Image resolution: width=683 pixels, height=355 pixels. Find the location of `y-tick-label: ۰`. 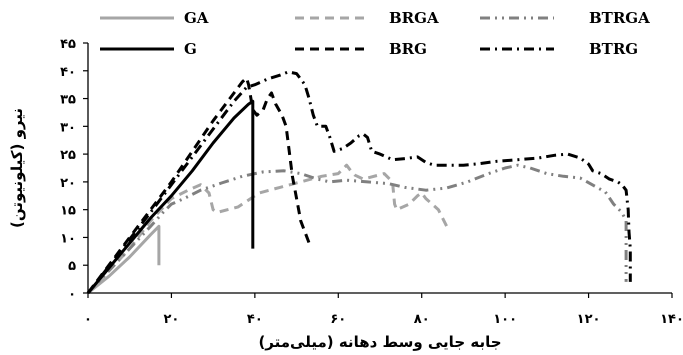

y-tick-label: ۰ is located at coordinates (72, 294).